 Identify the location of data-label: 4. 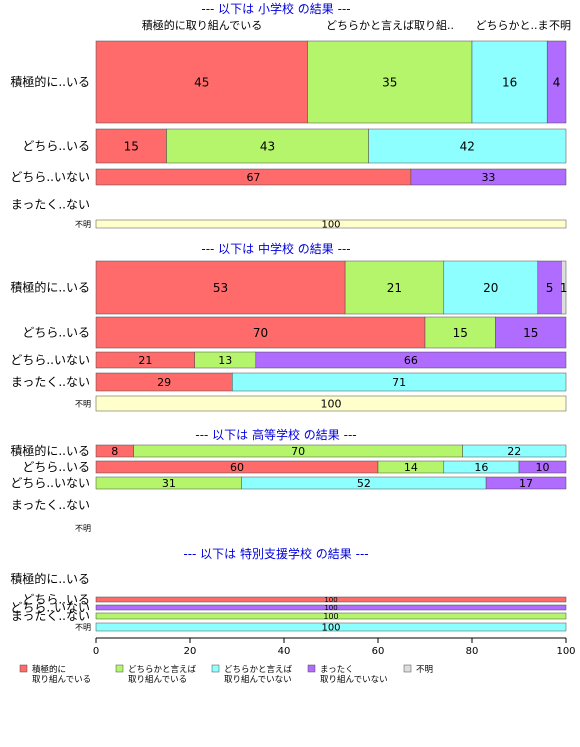
(557, 82).